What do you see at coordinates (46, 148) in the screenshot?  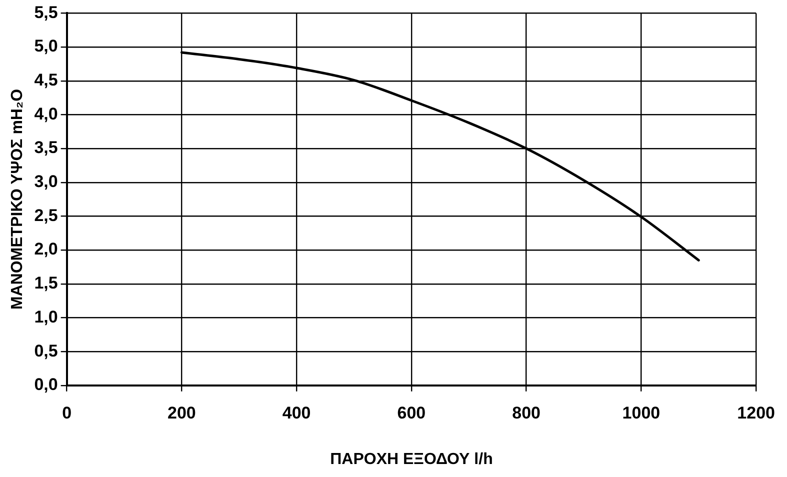 I see `y-tick-label: 3,5` at bounding box center [46, 148].